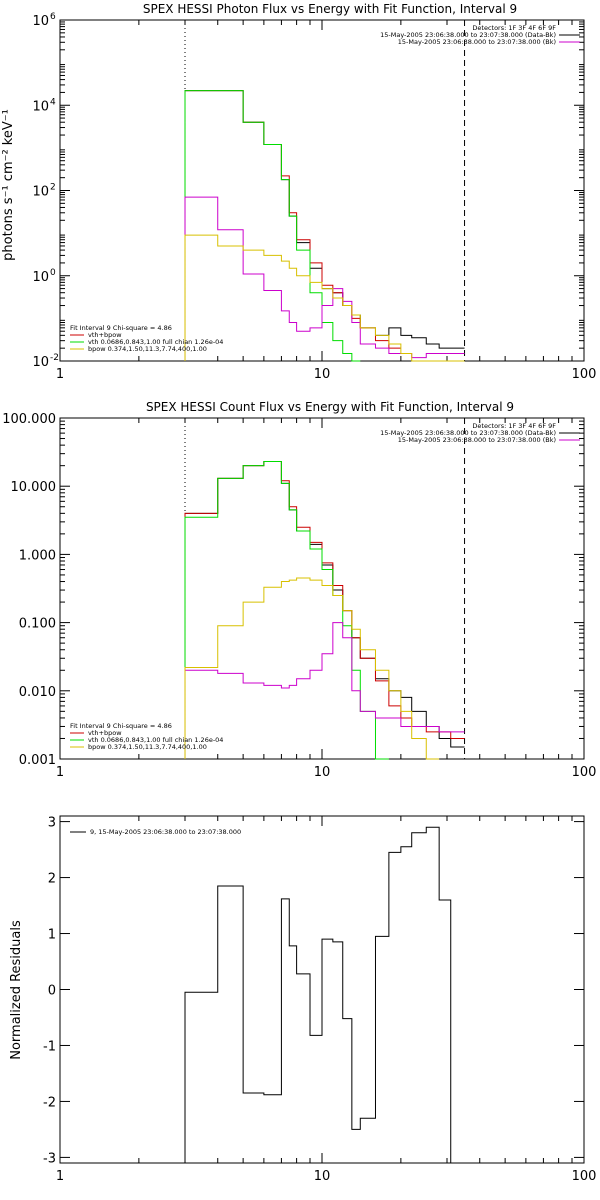 The height and width of the screenshot is (1200, 600). I want to click on residuals-ytick-label: -1, so click(49, 1046).